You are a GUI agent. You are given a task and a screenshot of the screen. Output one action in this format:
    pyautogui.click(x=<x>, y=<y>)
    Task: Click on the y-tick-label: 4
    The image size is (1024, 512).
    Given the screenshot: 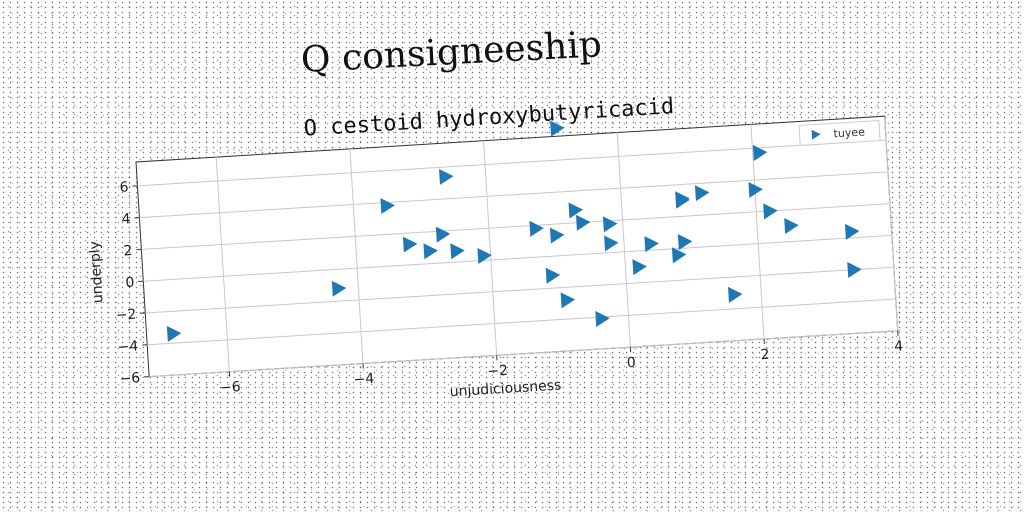 What is the action you would take?
    pyautogui.click(x=126, y=219)
    